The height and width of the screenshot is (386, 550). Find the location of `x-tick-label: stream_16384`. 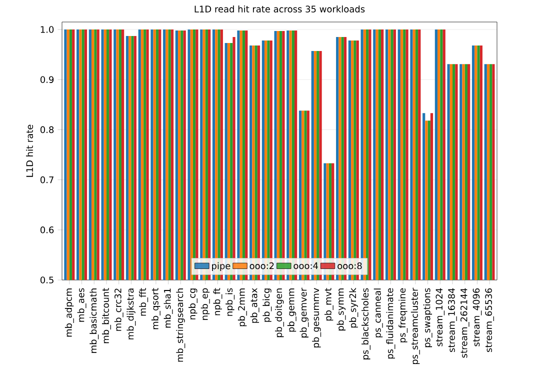

x-tick-label: stream_16384 is located at coordinates (452, 320).